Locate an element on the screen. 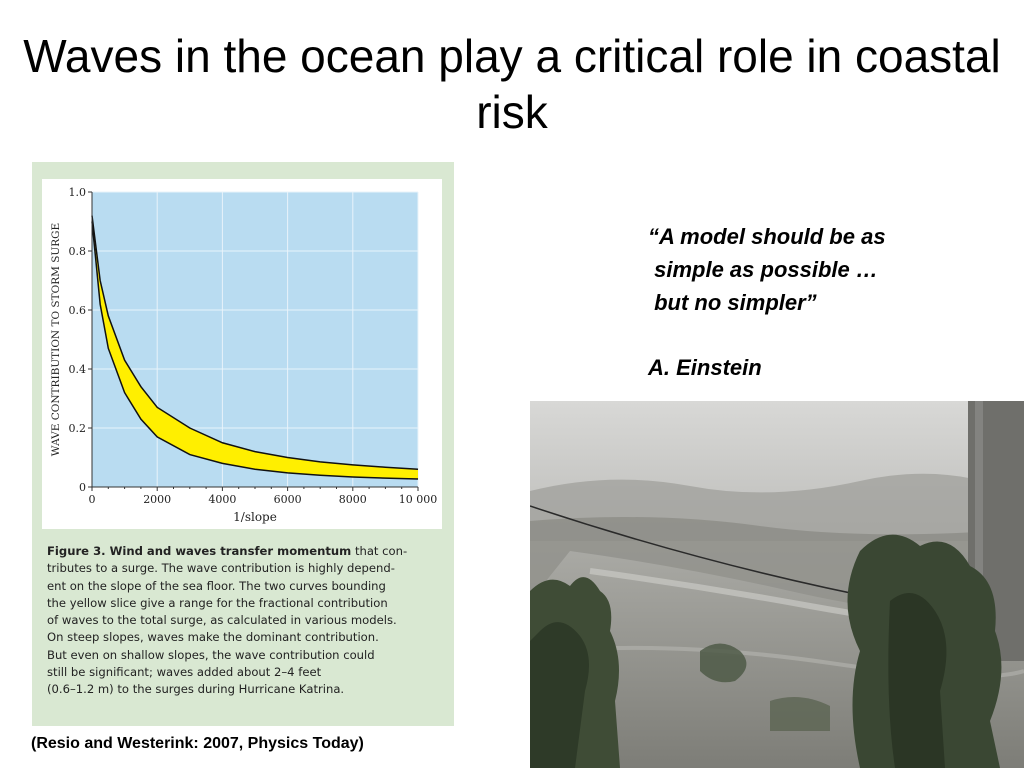 This screenshot has width=1024, height=768. x-tick-label: 2000 is located at coordinates (157, 499).